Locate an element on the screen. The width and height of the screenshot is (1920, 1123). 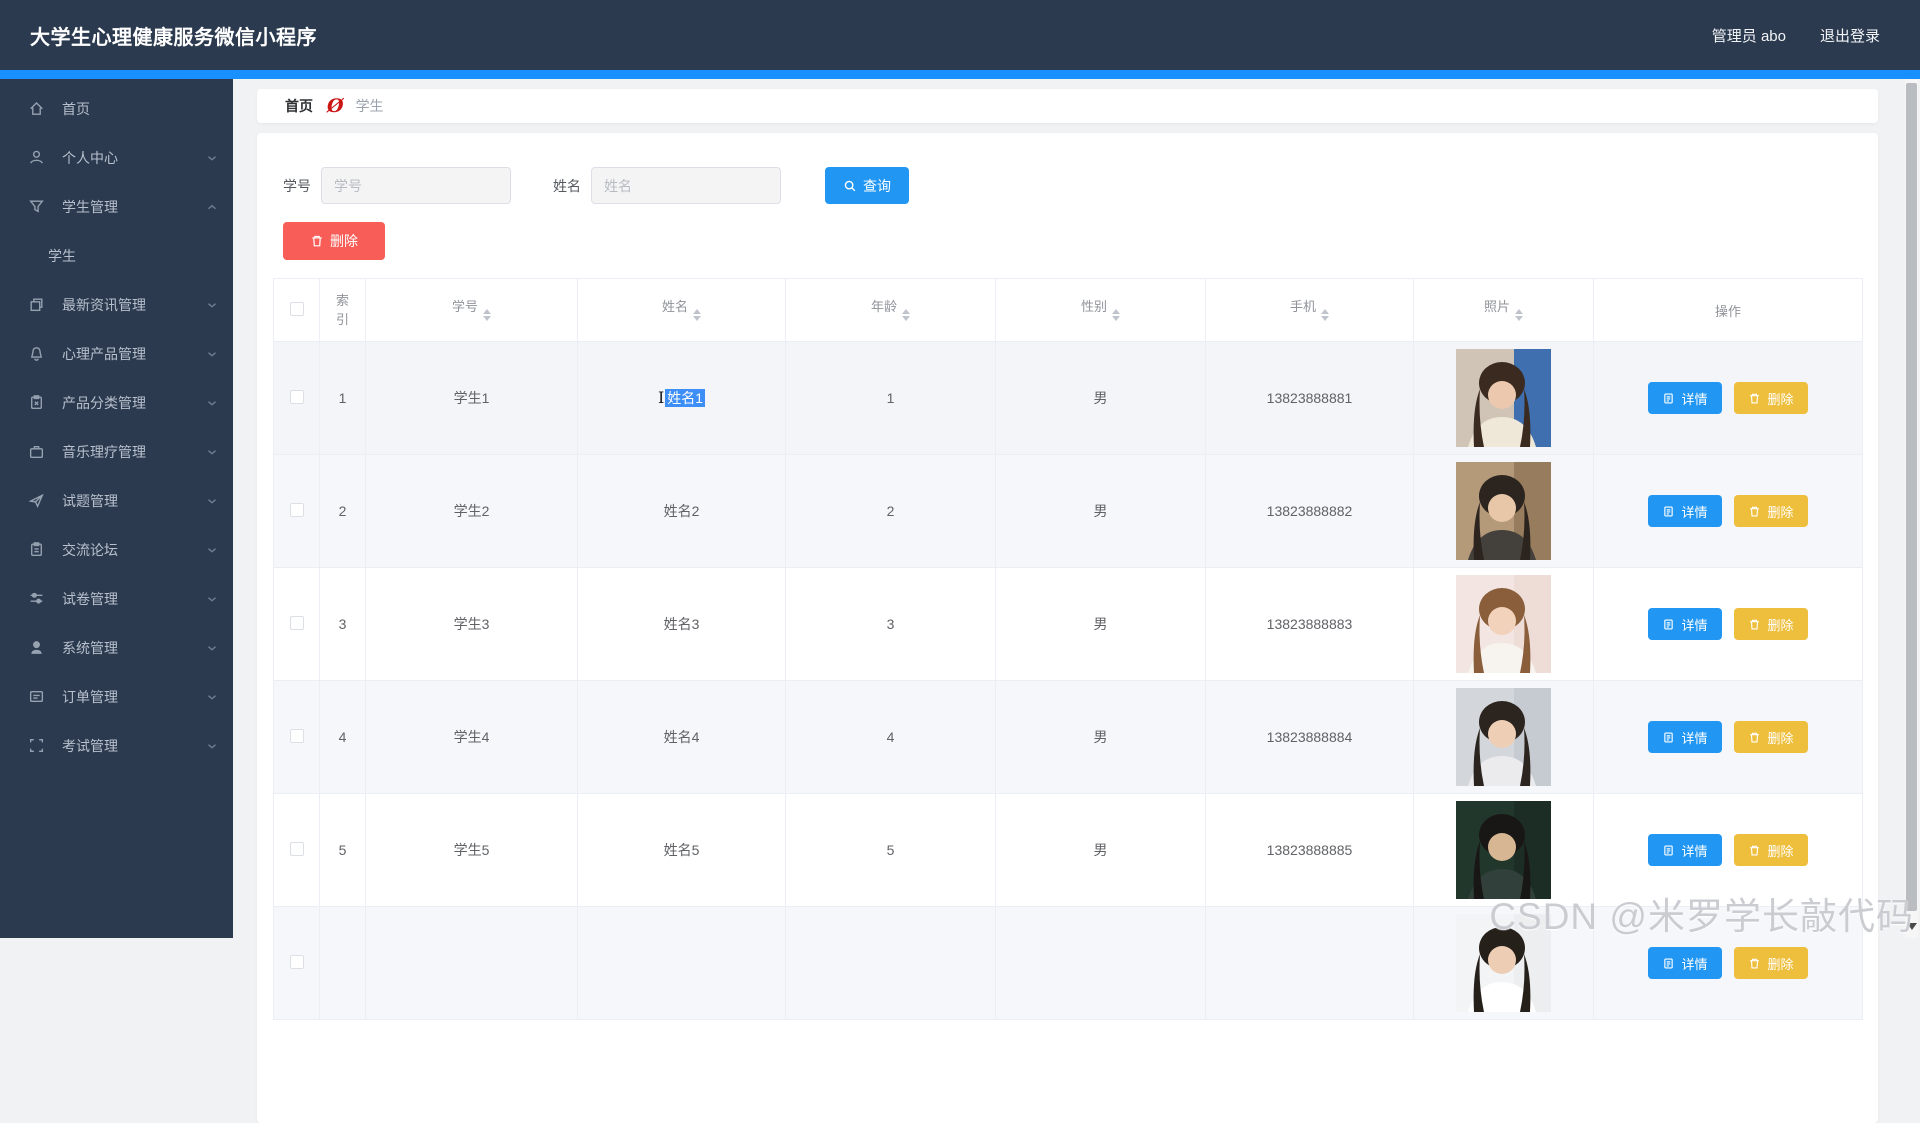
sidebar-item-question-mgmt: 试题管理 is located at coordinates (116, 500).